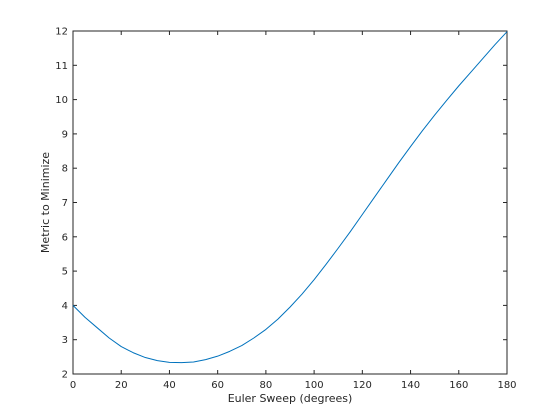 Image resolution: width=560 pixels, height=420 pixels. I want to click on y-tick-label: 2, so click(65, 375).